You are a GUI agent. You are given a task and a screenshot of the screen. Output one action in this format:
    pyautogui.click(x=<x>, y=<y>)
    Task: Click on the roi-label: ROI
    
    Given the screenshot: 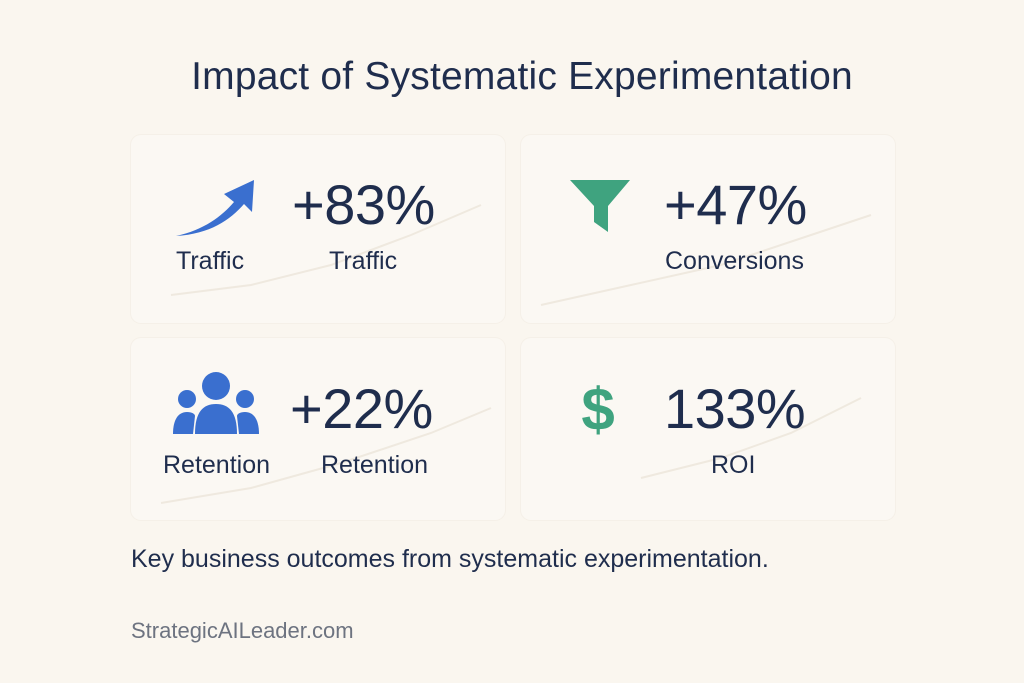 What is the action you would take?
    pyautogui.click(x=733, y=465)
    